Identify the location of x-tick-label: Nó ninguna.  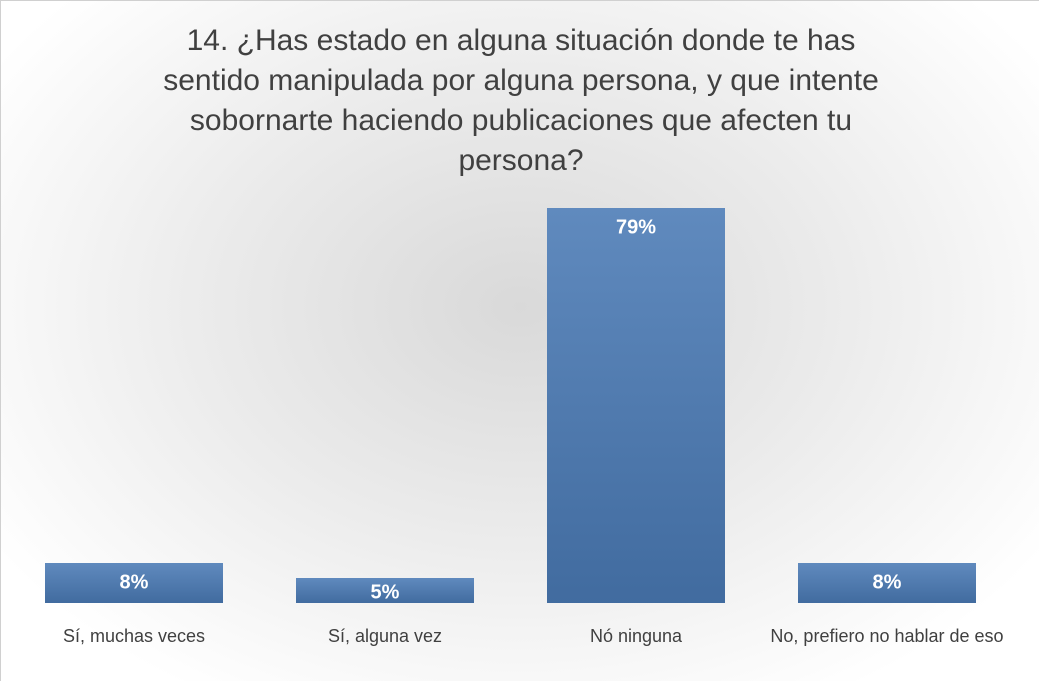
(636, 636).